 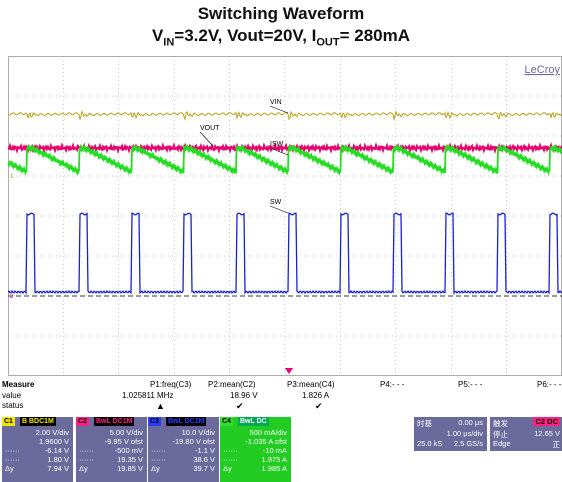 I want to click on measure-p6-name: P6:- - -, so click(x=549, y=384).